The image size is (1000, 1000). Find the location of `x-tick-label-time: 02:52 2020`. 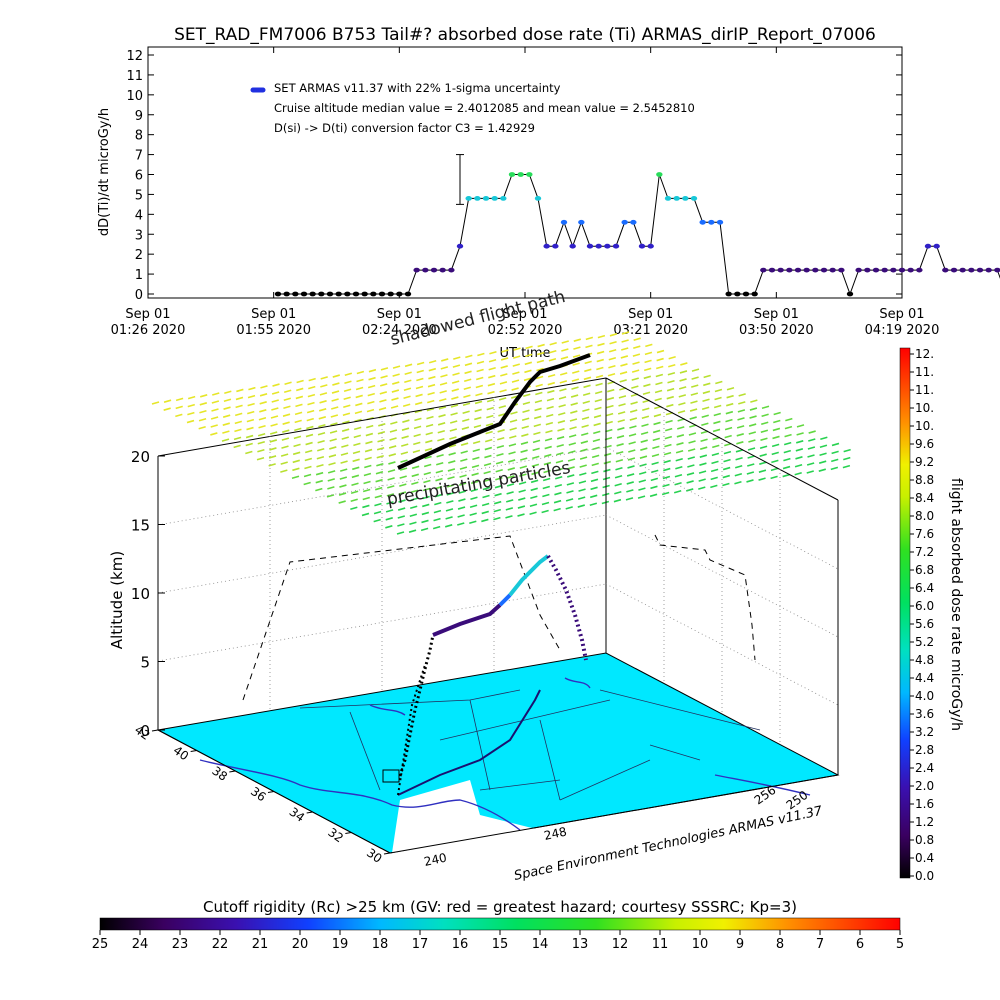

x-tick-label-time: 02:52 2020 is located at coordinates (525, 330).